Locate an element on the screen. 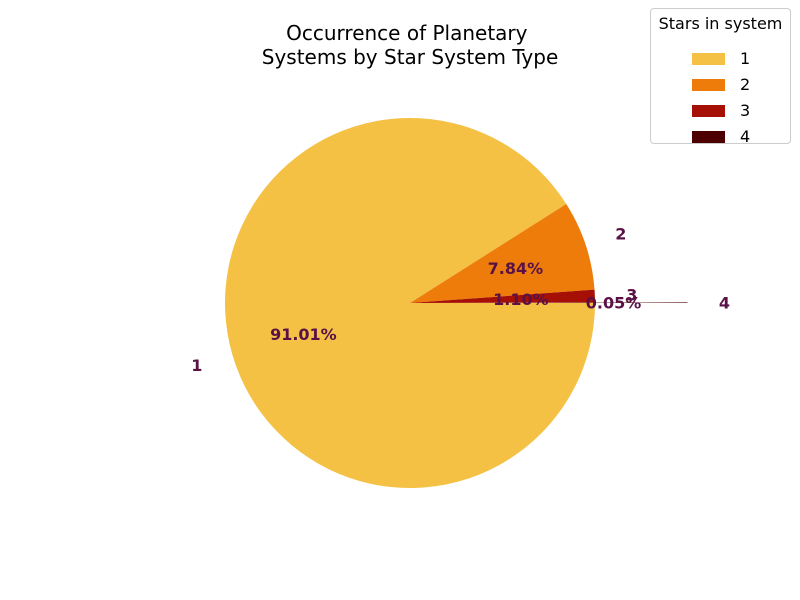 The image size is (800, 600). slice-label-4: 4 is located at coordinates (724, 303).